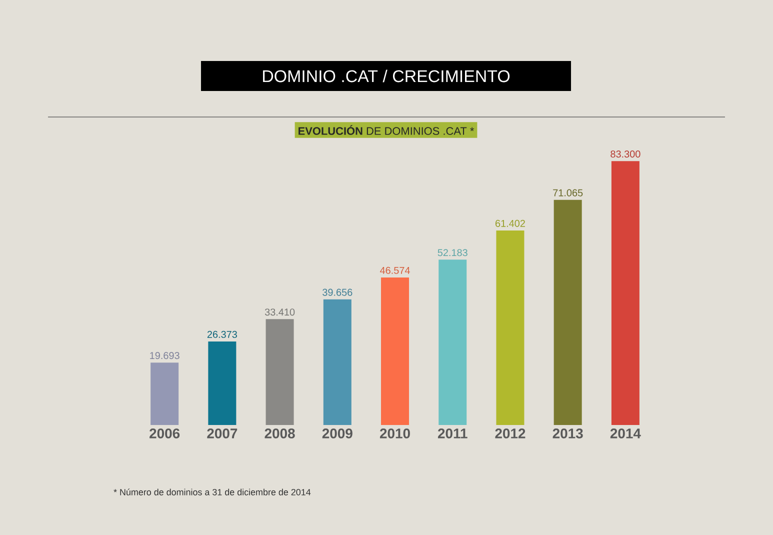 This screenshot has width=773, height=535. I want to click on x-tick-label: 2014, so click(625, 433).